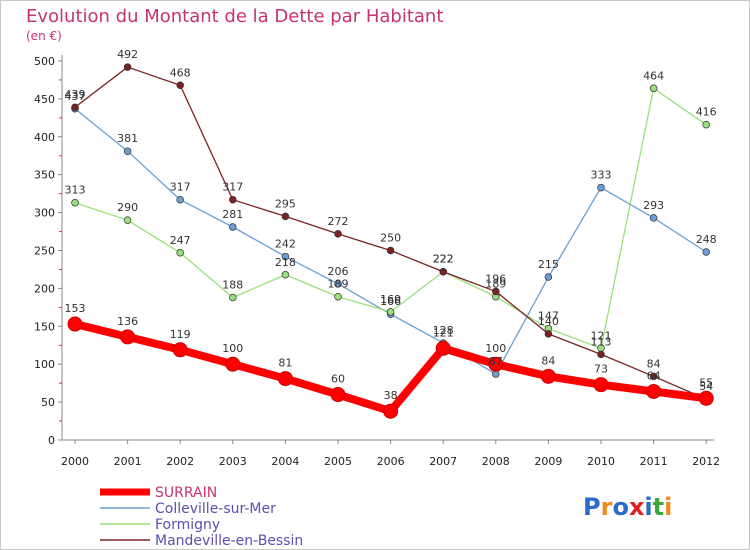 The width and height of the screenshot is (750, 550). Describe the element at coordinates (443, 259) in the screenshot. I see `data-label-mandeville-en-bessin: 222` at that location.